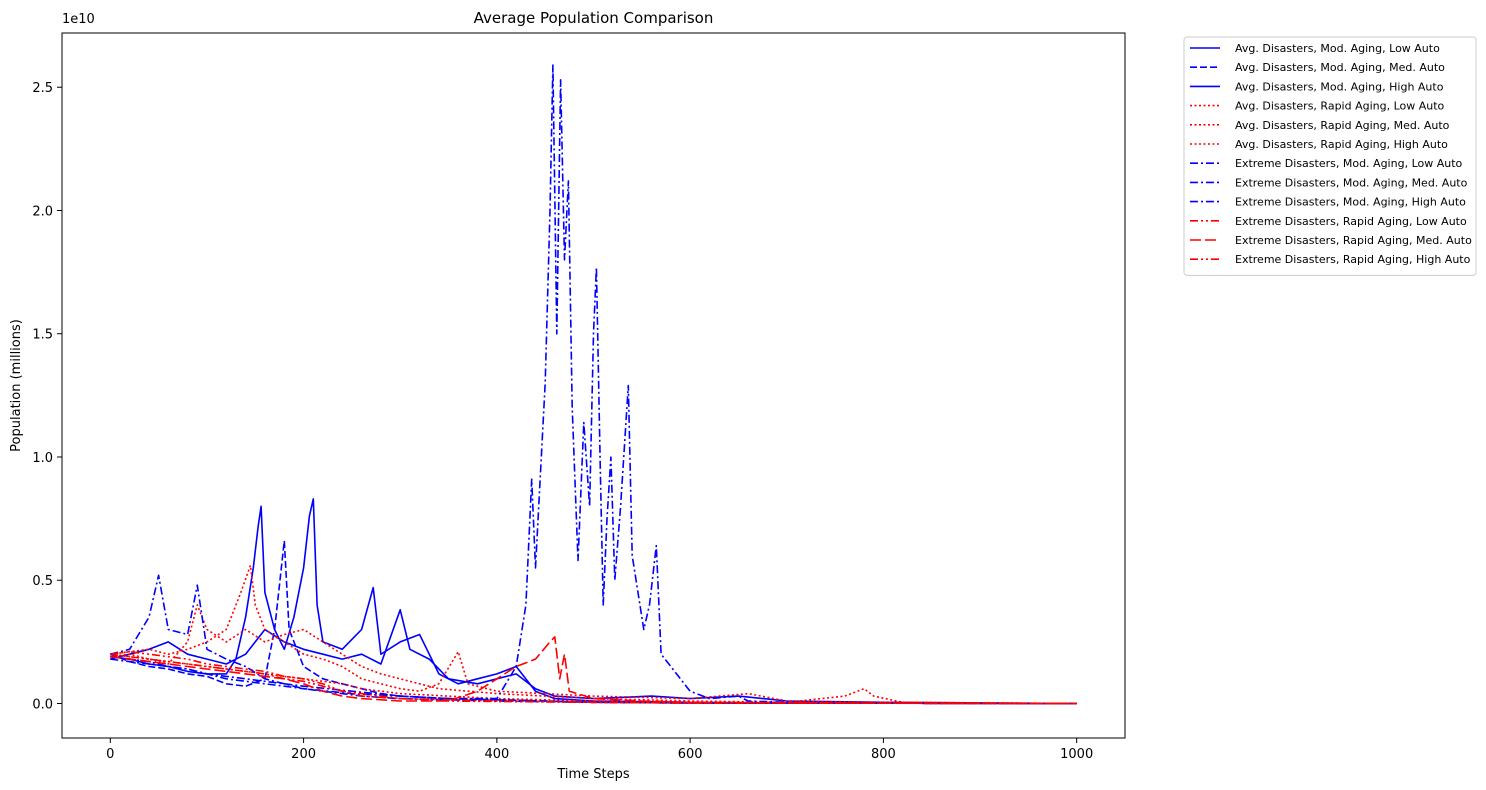  I want to click on x-axis-ticks: 0 200 400 600 800 1000, so click(599, 750).